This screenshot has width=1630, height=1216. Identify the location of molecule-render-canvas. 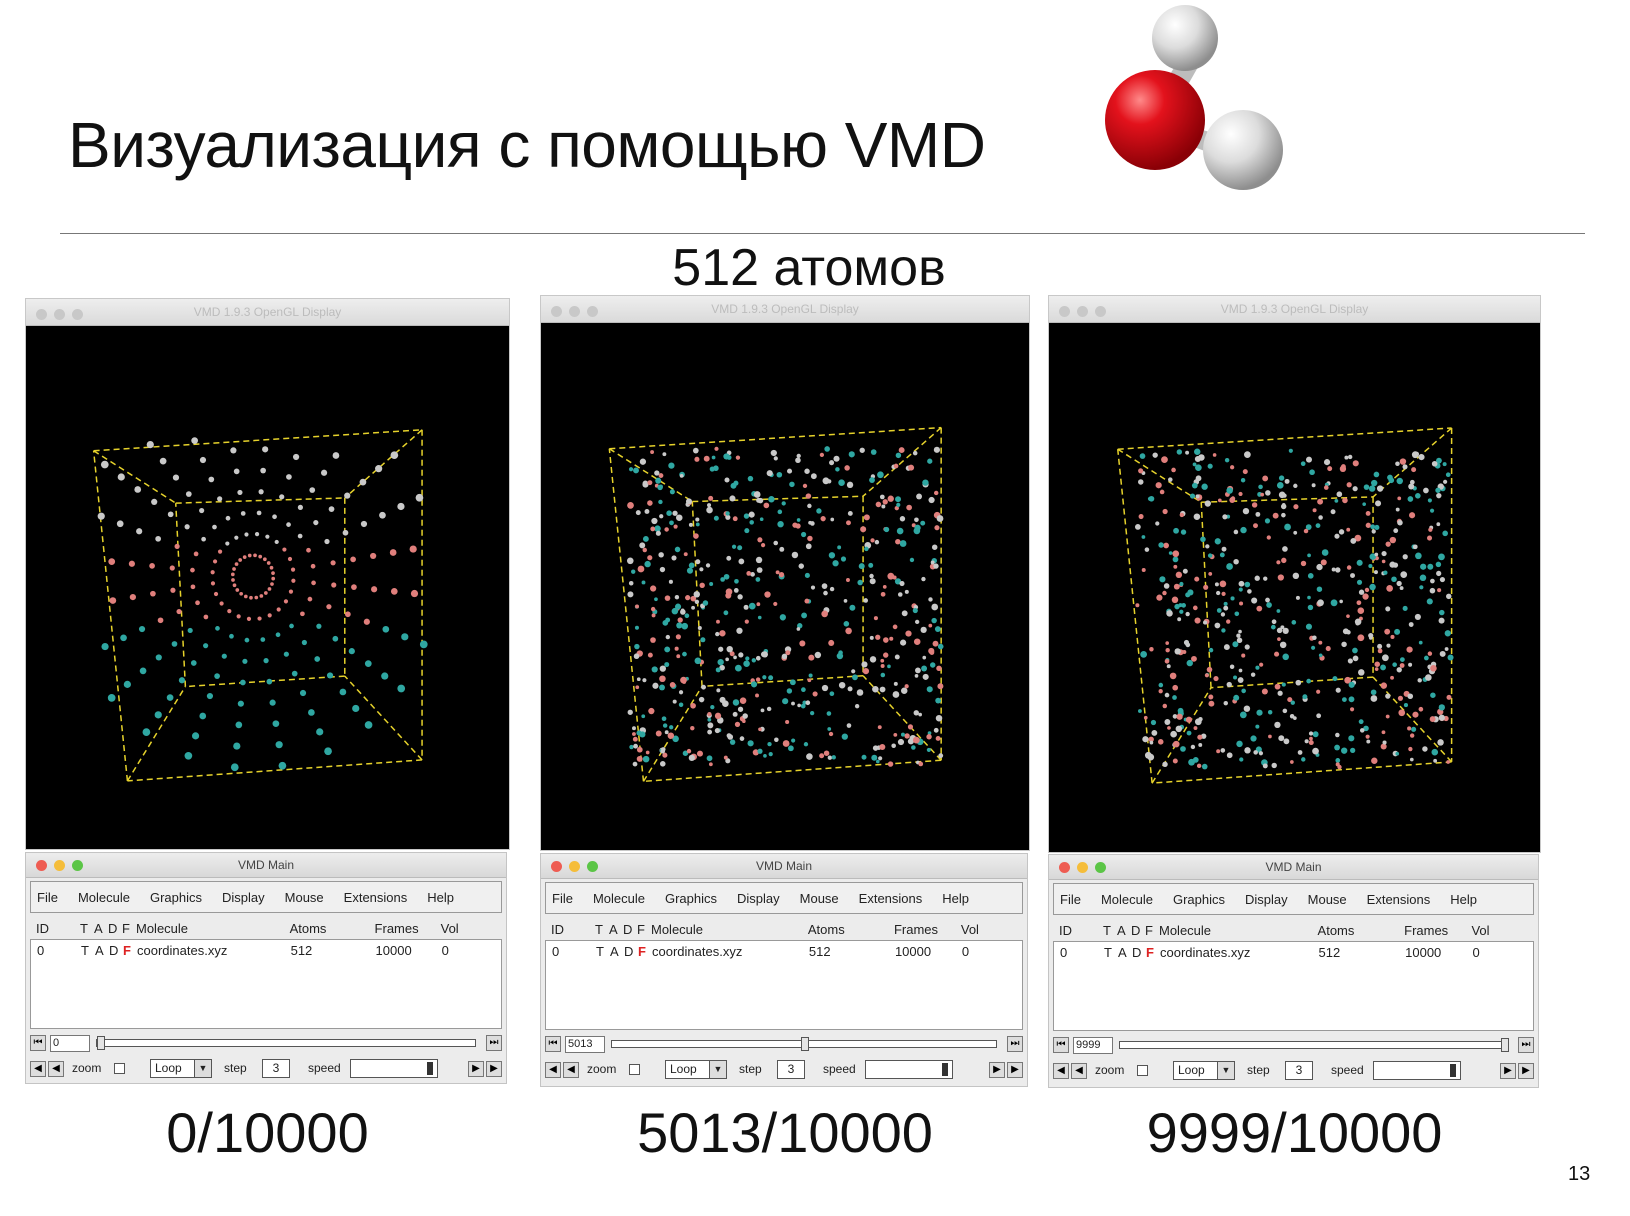
(267, 587).